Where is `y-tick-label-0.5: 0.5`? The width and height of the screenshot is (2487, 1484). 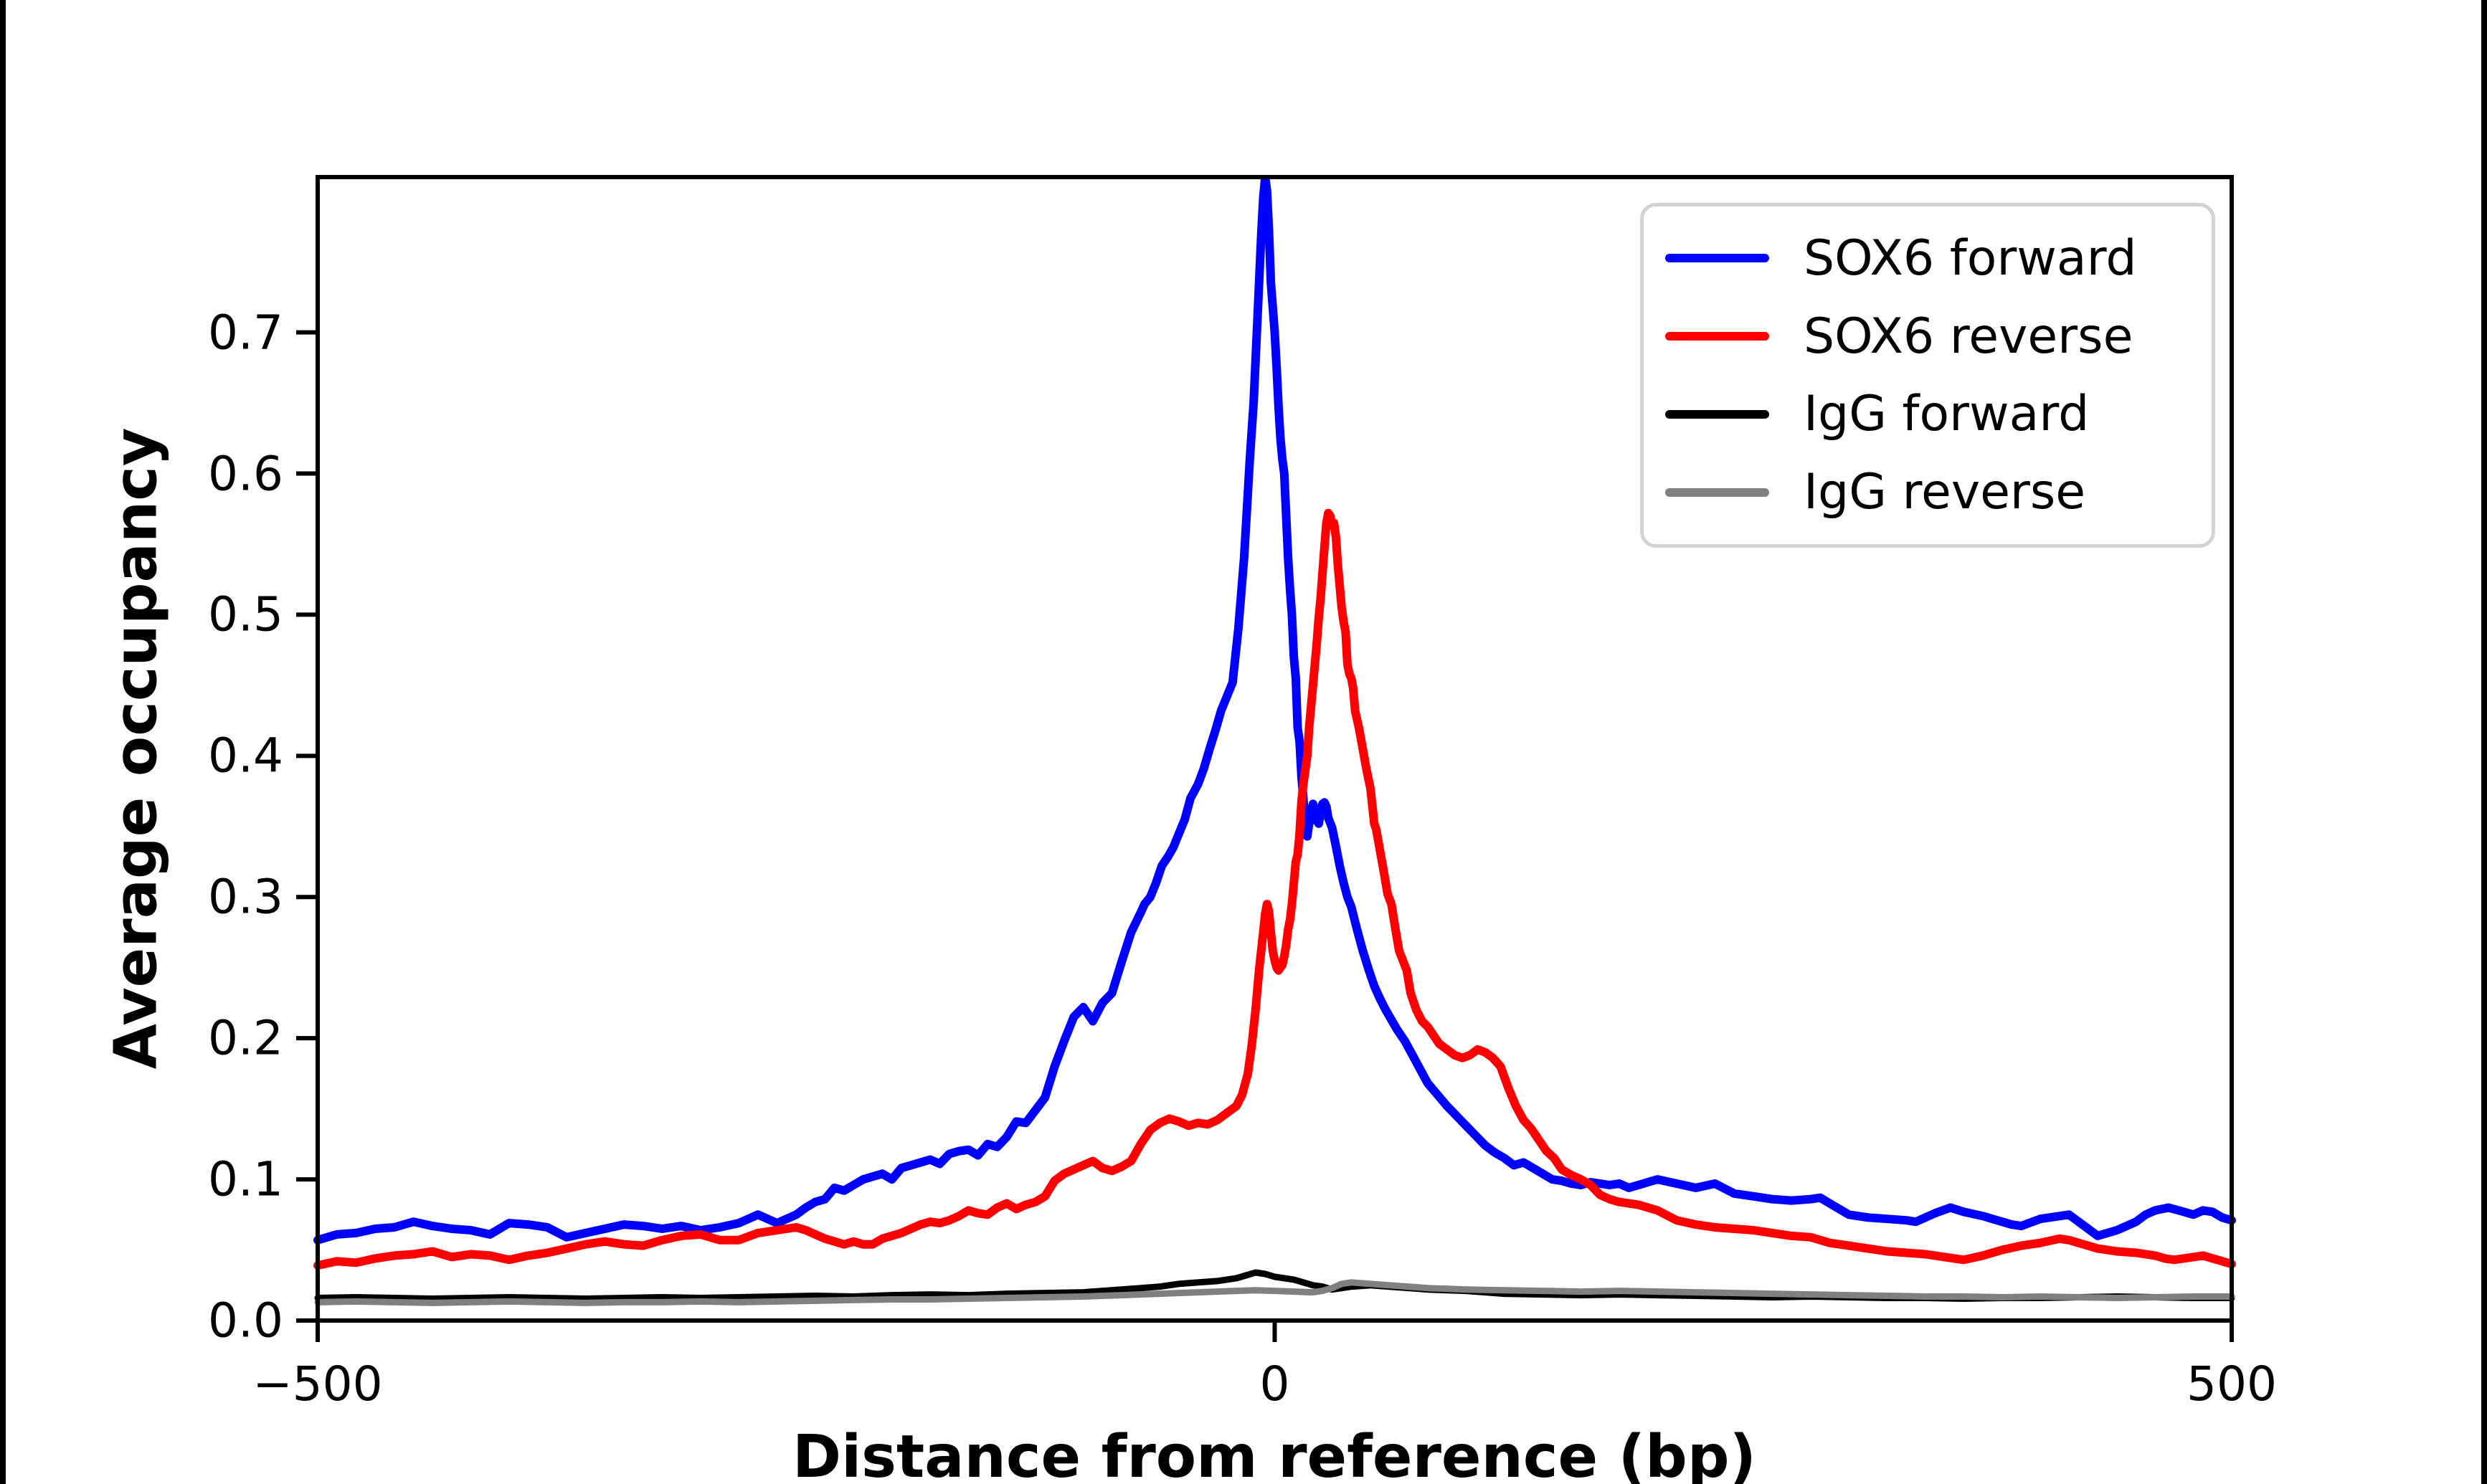 y-tick-label-0.5: 0.5 is located at coordinates (245, 614).